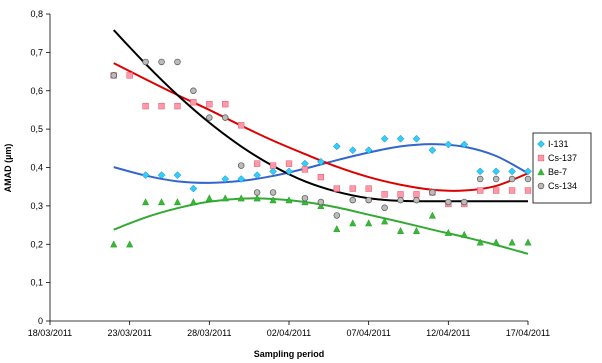  I want to click on x-axis-title: Sampling period, so click(289, 354).